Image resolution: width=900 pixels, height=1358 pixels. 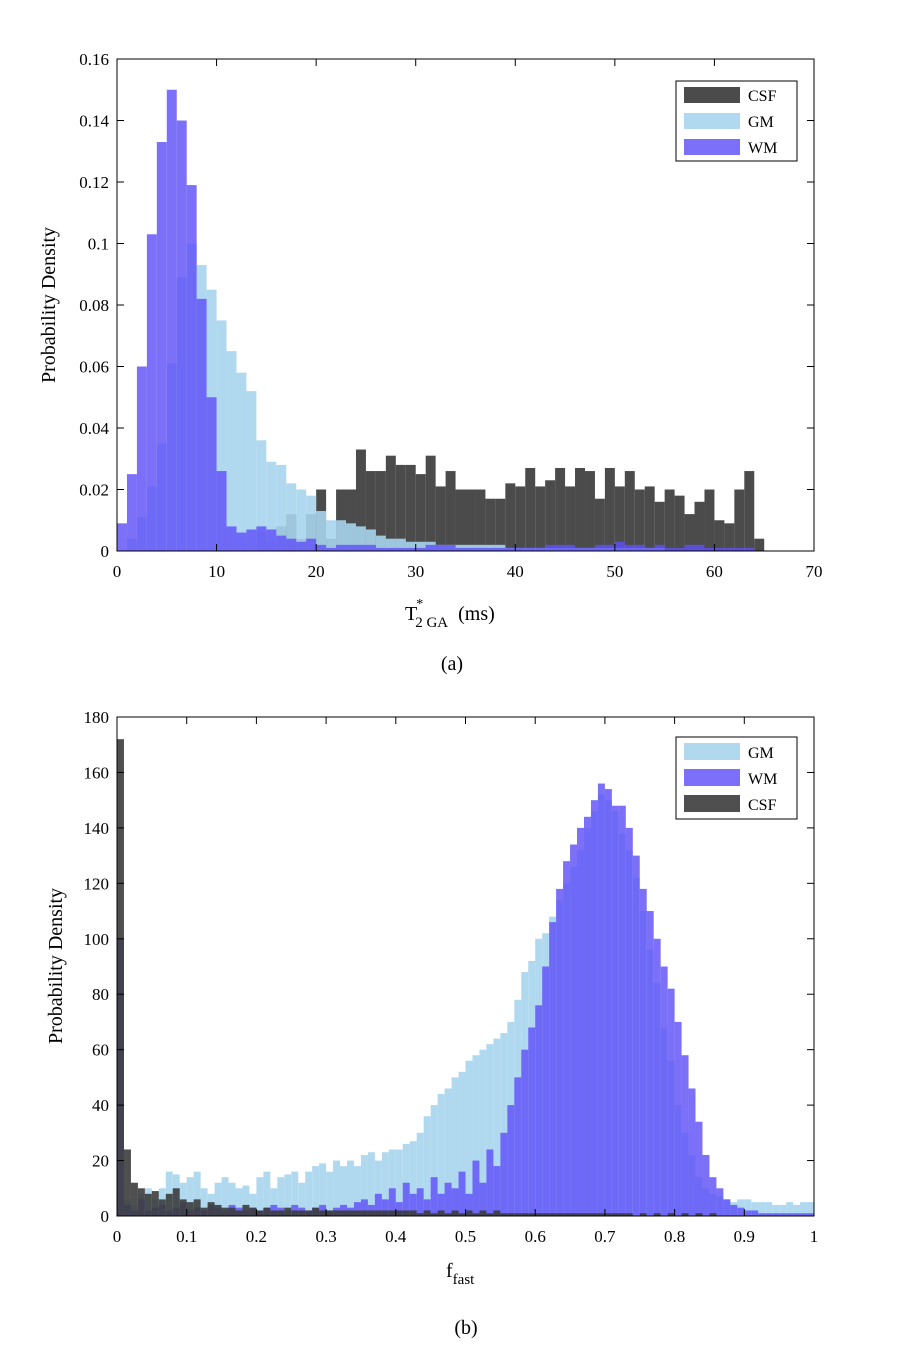 What do you see at coordinates (712, 147) in the screenshot?
I see `legend-swatch-wm-a` at bounding box center [712, 147].